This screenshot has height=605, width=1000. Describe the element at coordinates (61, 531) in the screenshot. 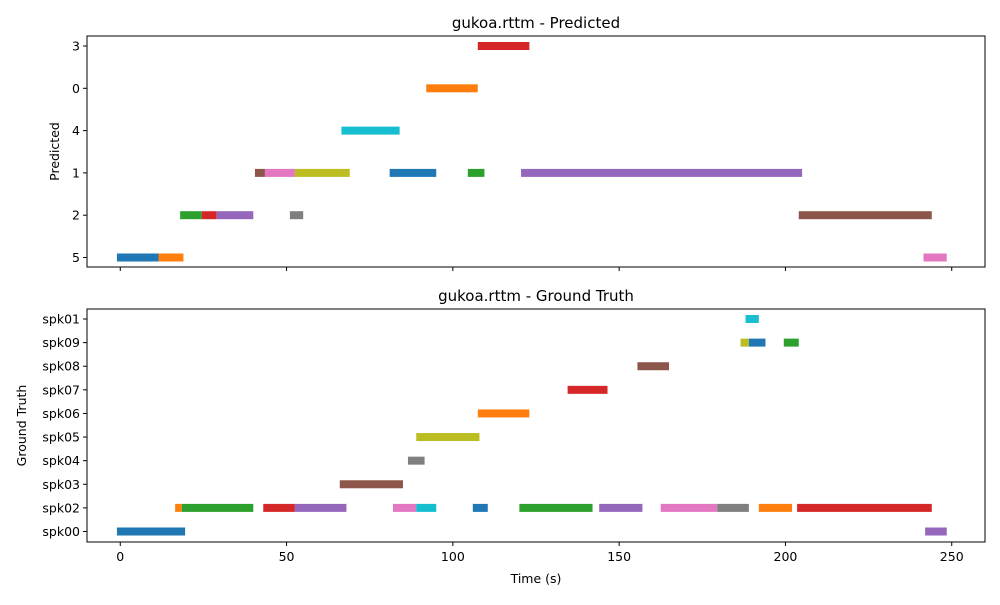

I see `ytick-label-spk00: spk00` at that location.